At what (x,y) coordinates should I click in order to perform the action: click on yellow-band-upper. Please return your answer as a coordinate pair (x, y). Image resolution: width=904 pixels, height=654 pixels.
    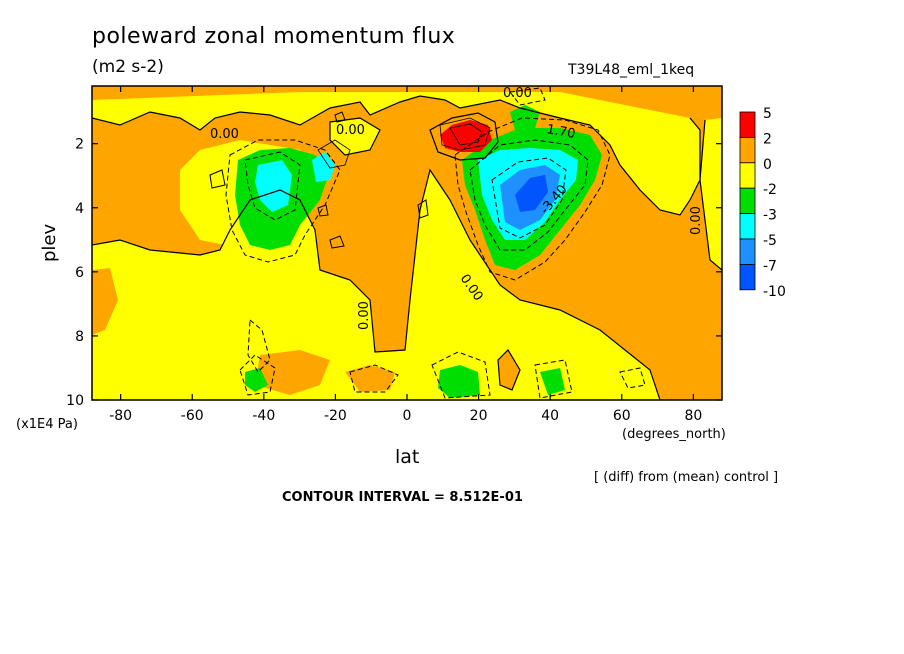
    Looking at the image, I should click on (396, 153).